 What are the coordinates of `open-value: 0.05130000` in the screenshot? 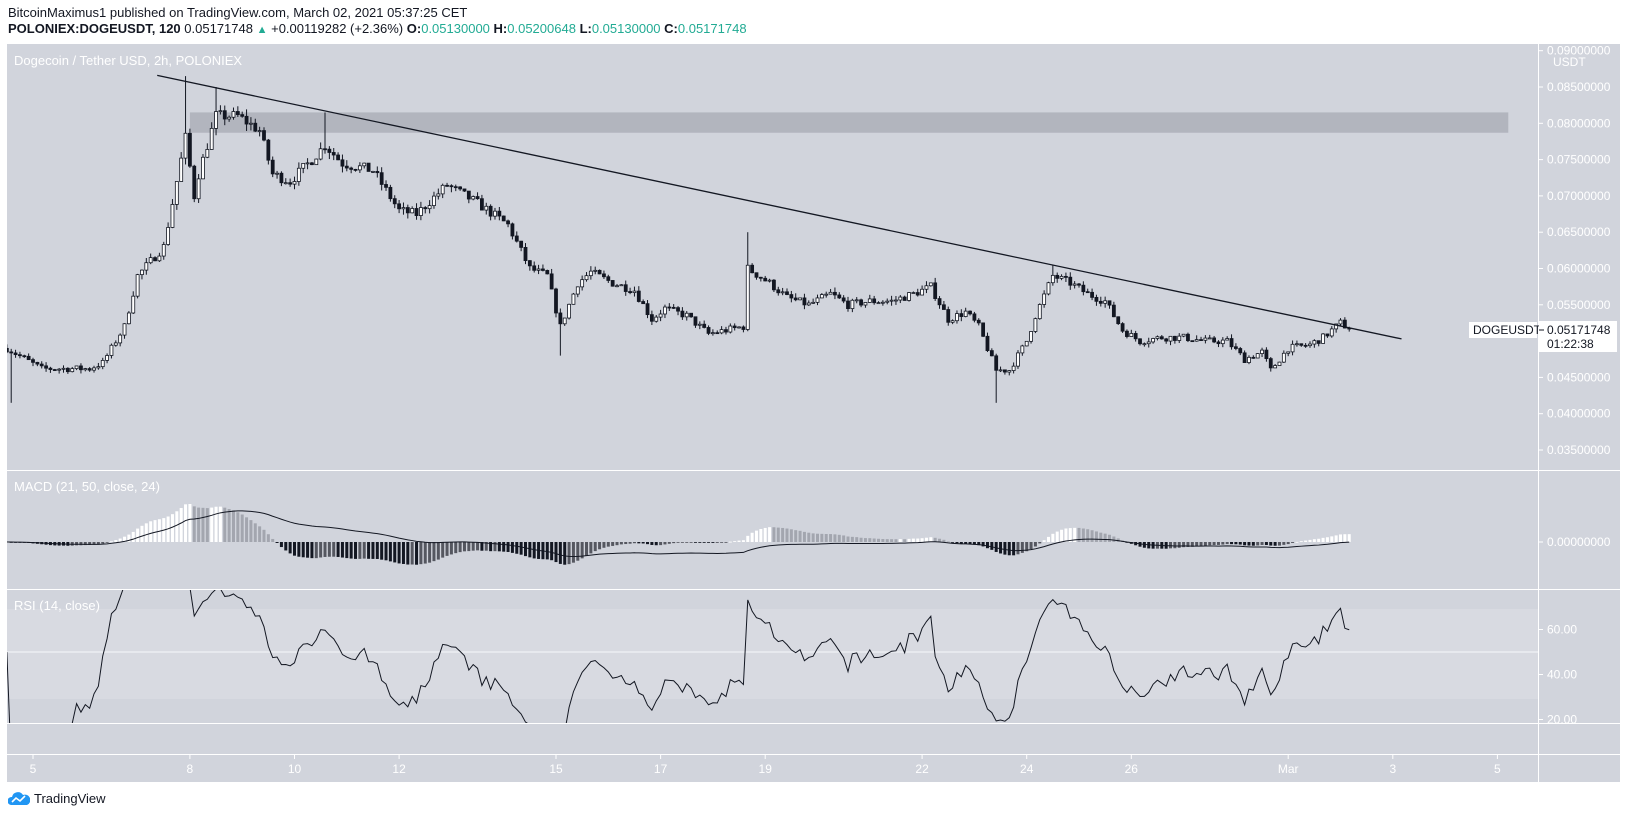 It's located at (455, 28).